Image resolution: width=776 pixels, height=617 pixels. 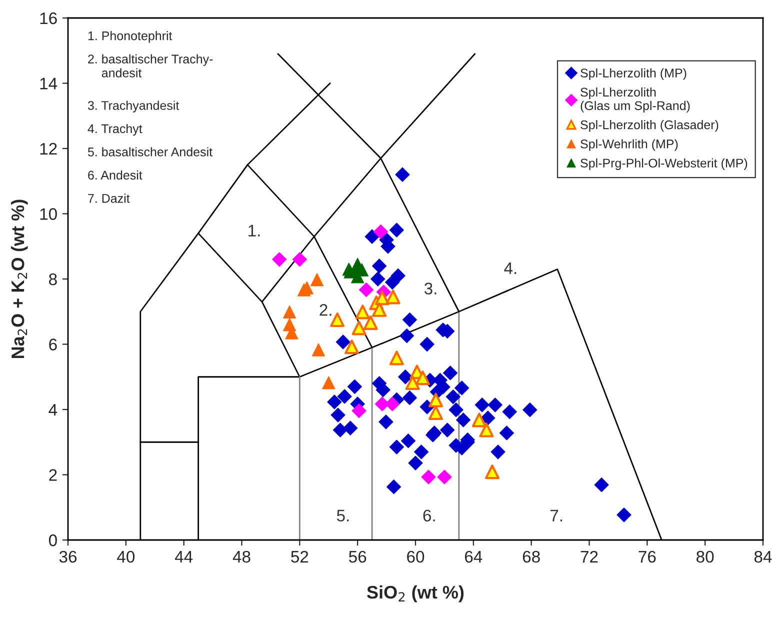 What do you see at coordinates (629, 145) in the screenshot?
I see `legend-label: Spl-Wehrlith (MP)` at bounding box center [629, 145].